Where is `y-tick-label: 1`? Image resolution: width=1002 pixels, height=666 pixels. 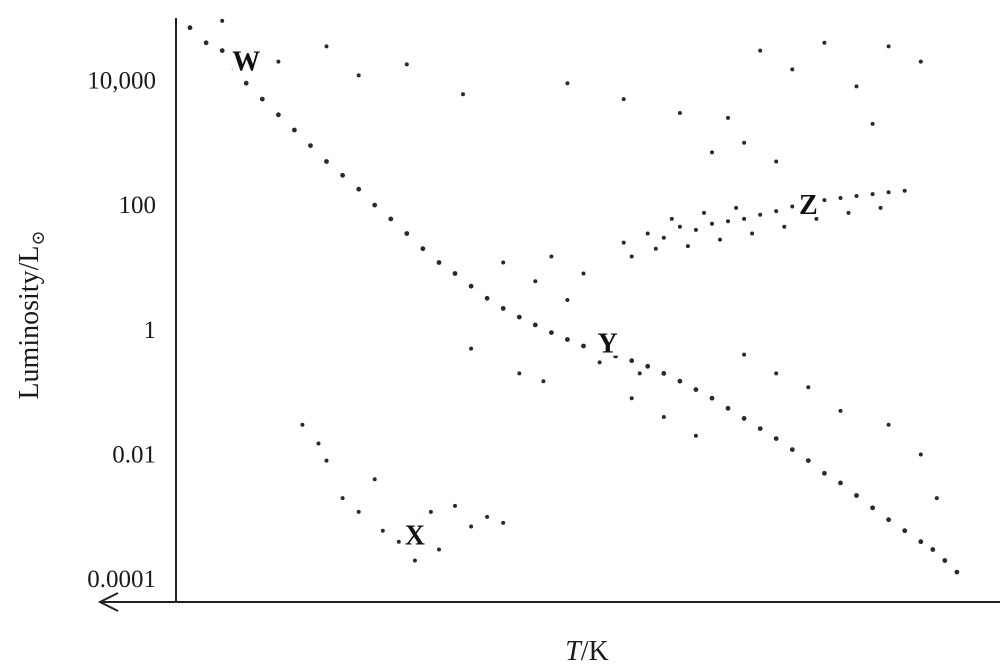 y-tick-label: 1 is located at coordinates (150, 330).